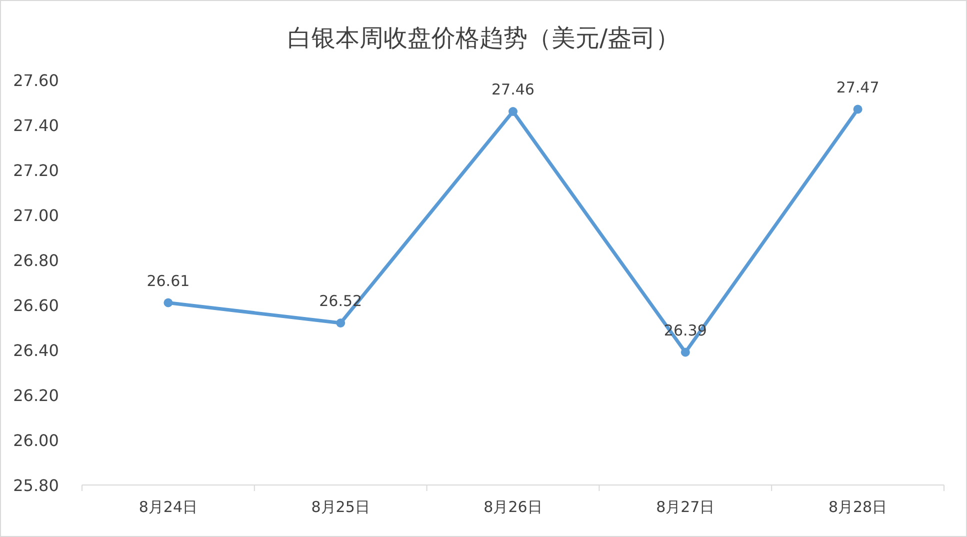 This screenshot has height=537, width=967. What do you see at coordinates (168, 507) in the screenshot?
I see `x-tick-label: 8月24日` at bounding box center [168, 507].